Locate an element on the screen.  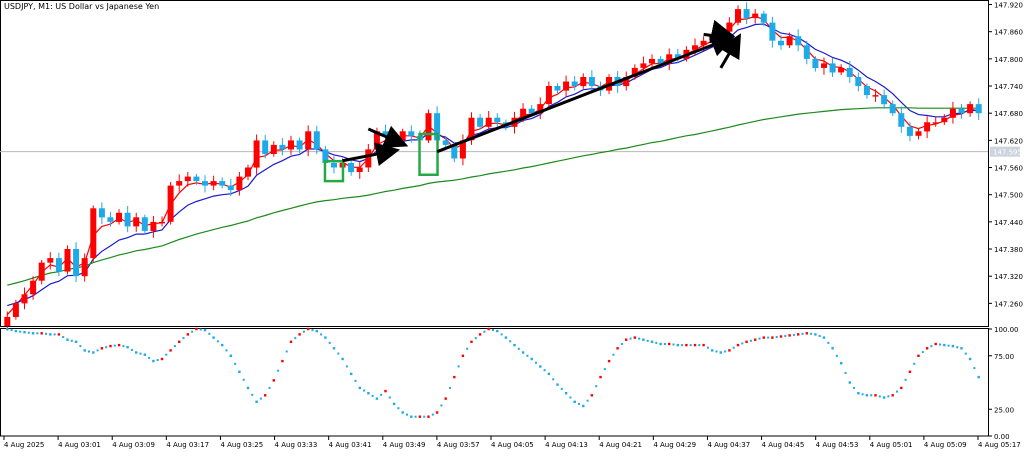
time-tick-label: 4 Aug 2025 is located at coordinates (24, 445).